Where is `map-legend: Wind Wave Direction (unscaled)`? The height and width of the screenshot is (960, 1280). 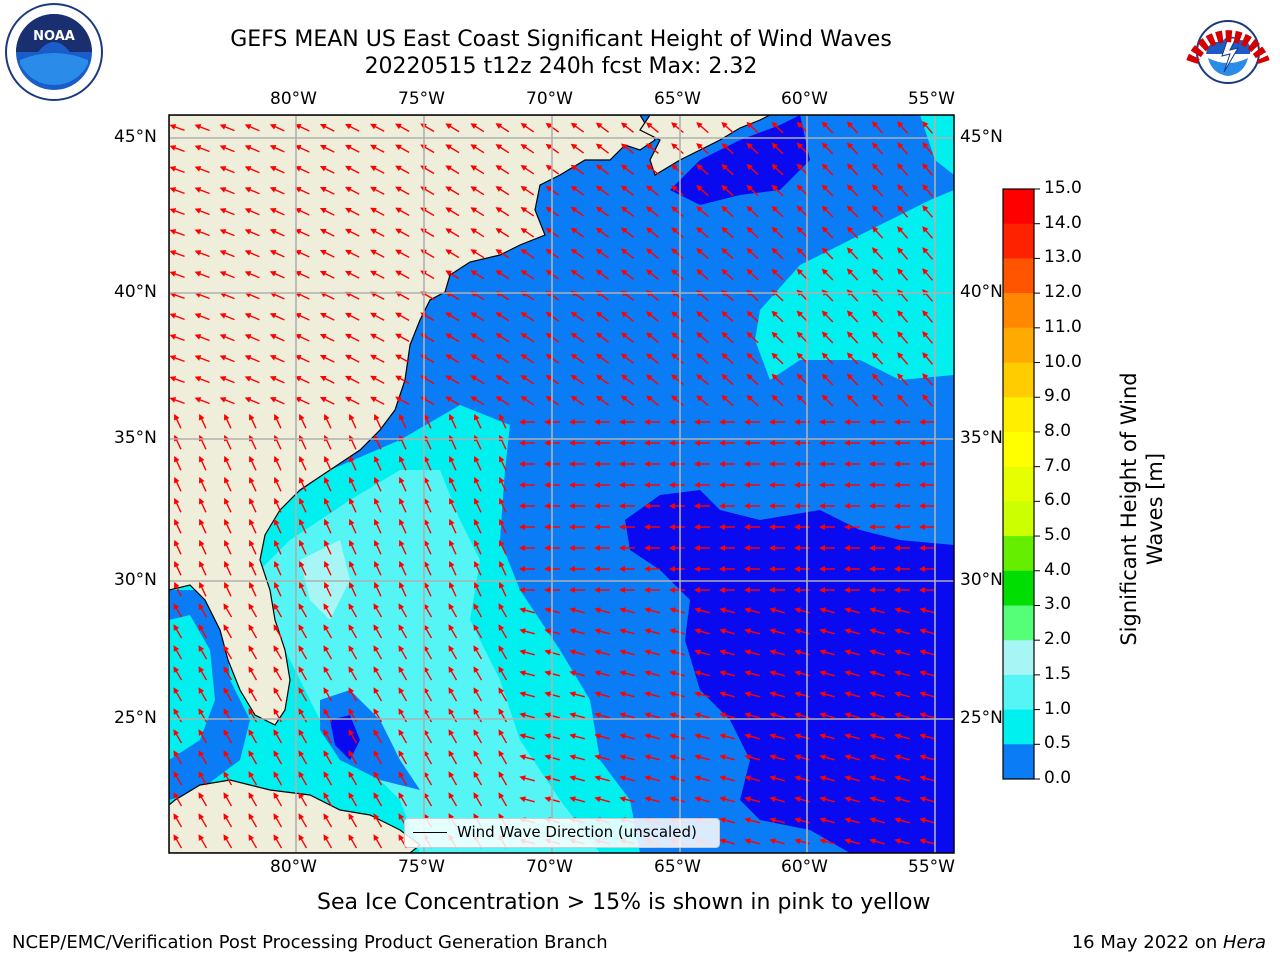 map-legend: Wind Wave Direction (unscaled) is located at coordinates (562, 833).